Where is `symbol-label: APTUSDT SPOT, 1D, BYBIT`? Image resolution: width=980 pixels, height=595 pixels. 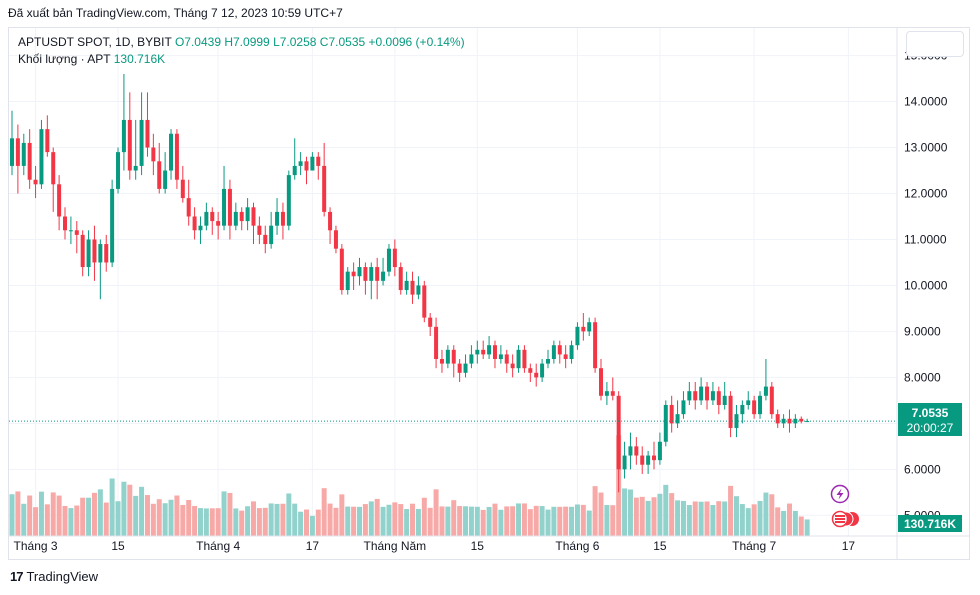
symbol-label: APTUSDT SPOT, 1D, BYBIT is located at coordinates (95, 42).